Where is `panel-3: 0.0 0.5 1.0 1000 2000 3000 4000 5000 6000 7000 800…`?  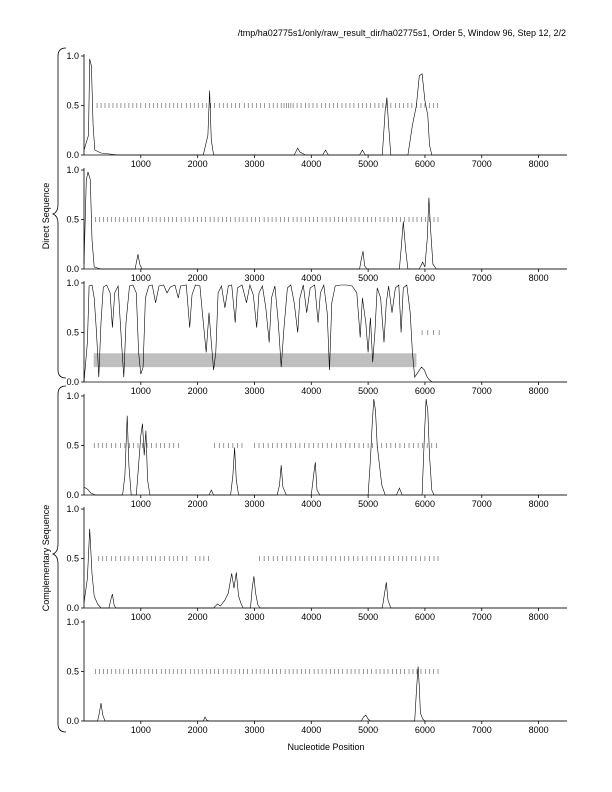
panel-3: 0.0 0.5 1.0 1000 2000 3000 4000 5000 6000 7000 800… is located at coordinates (316, 337).